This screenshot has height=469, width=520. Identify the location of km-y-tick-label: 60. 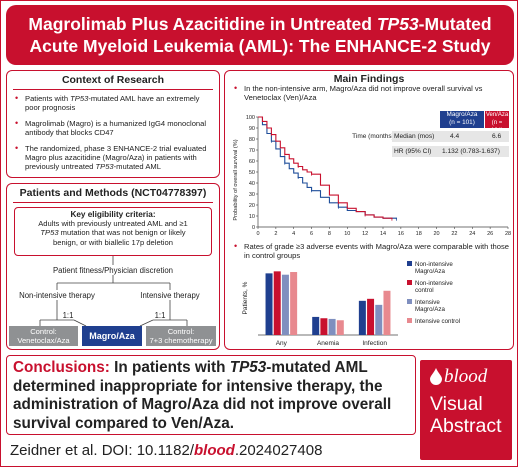
(252, 162).